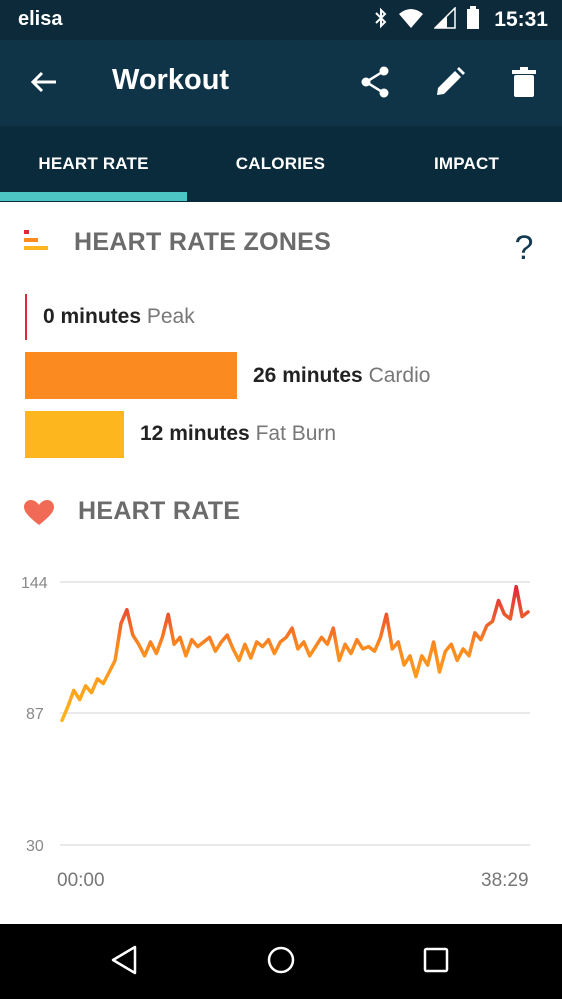 This screenshot has width=562, height=999. I want to click on zone-fat-burn-name: Fat Burn, so click(296, 433).